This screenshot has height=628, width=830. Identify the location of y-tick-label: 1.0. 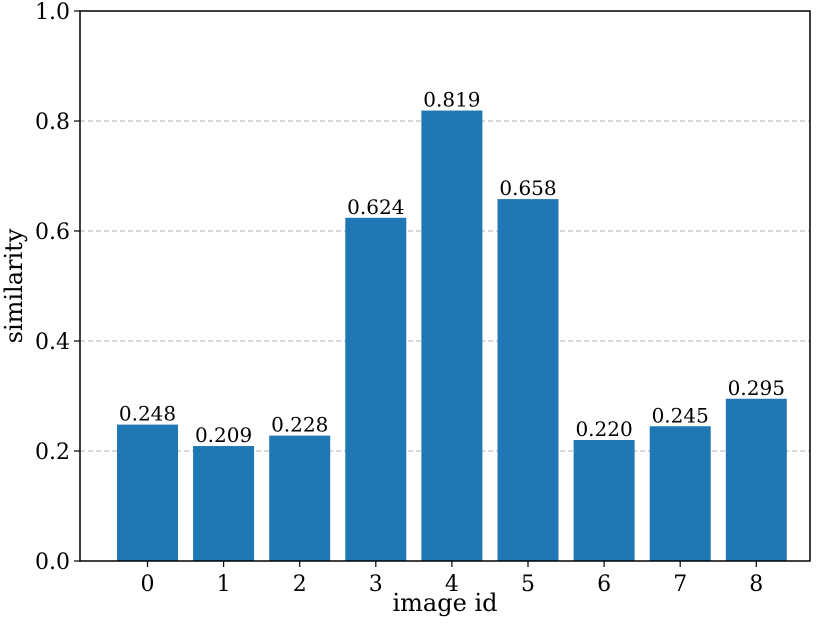
(52, 12).